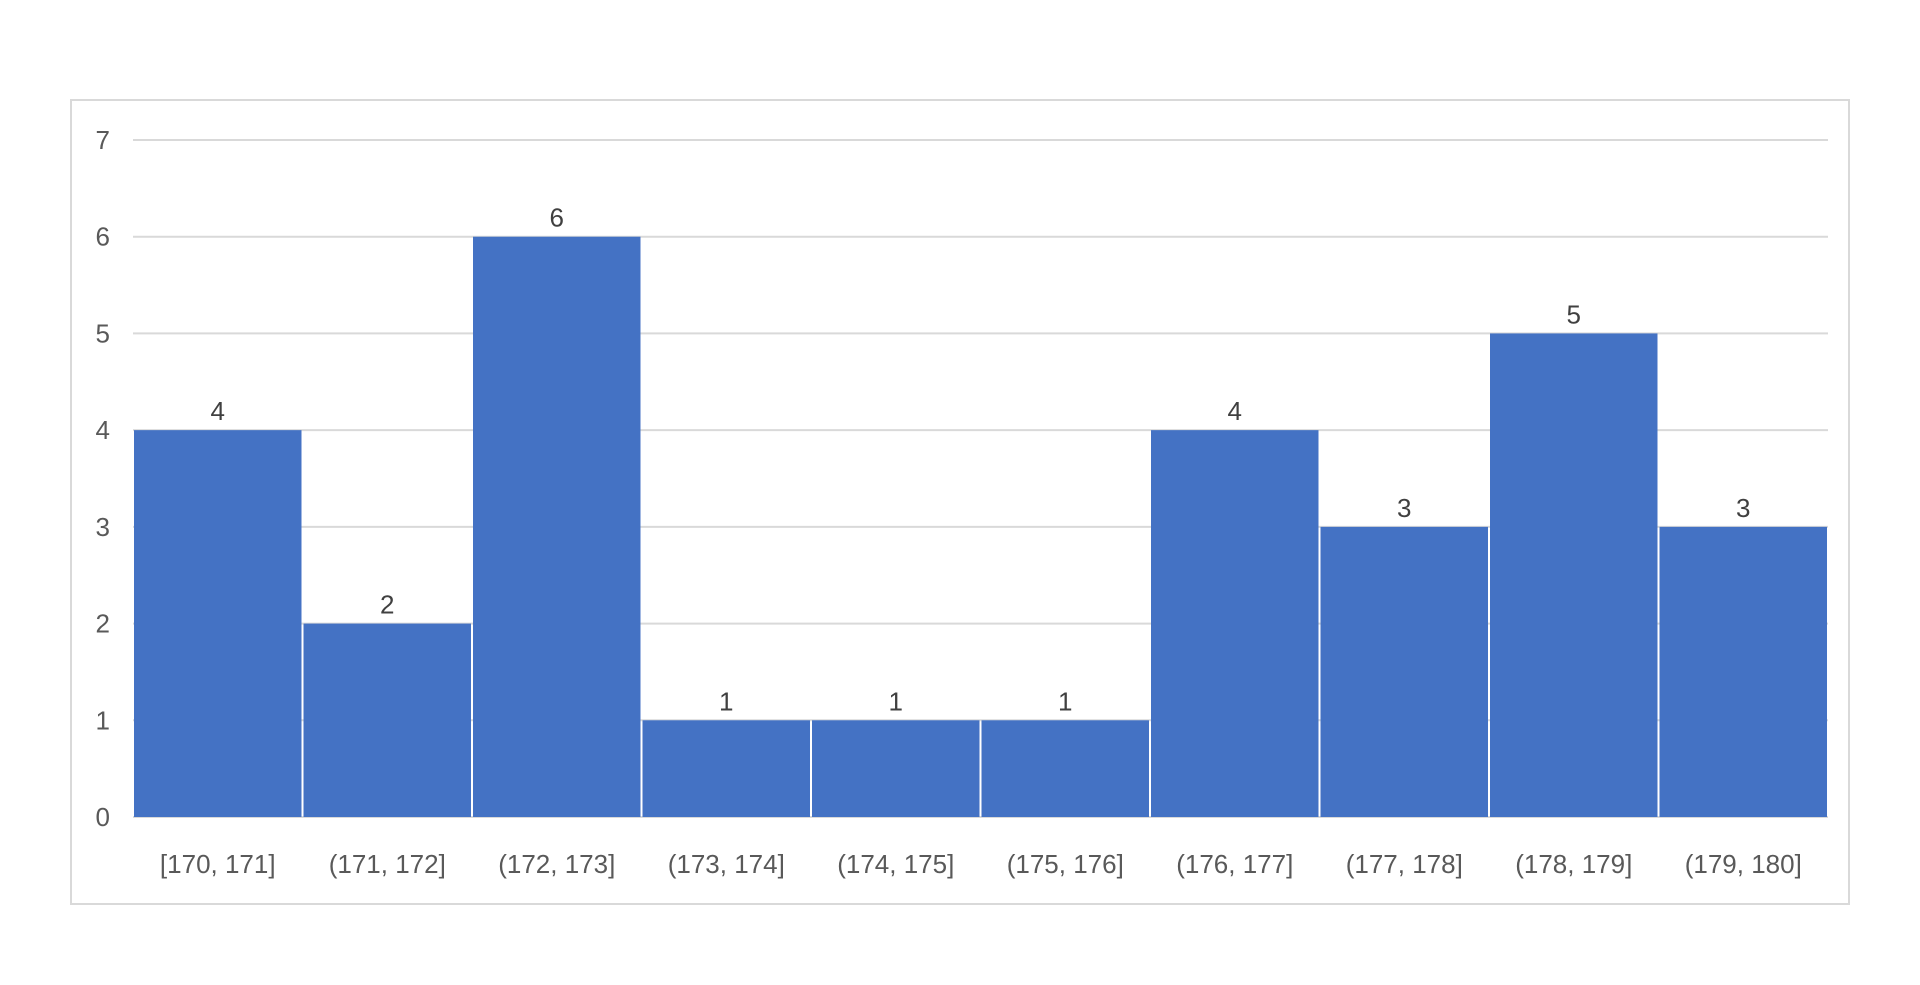 This screenshot has height=985, width=1920. I want to click on y-tick-label: 2, so click(103, 624).